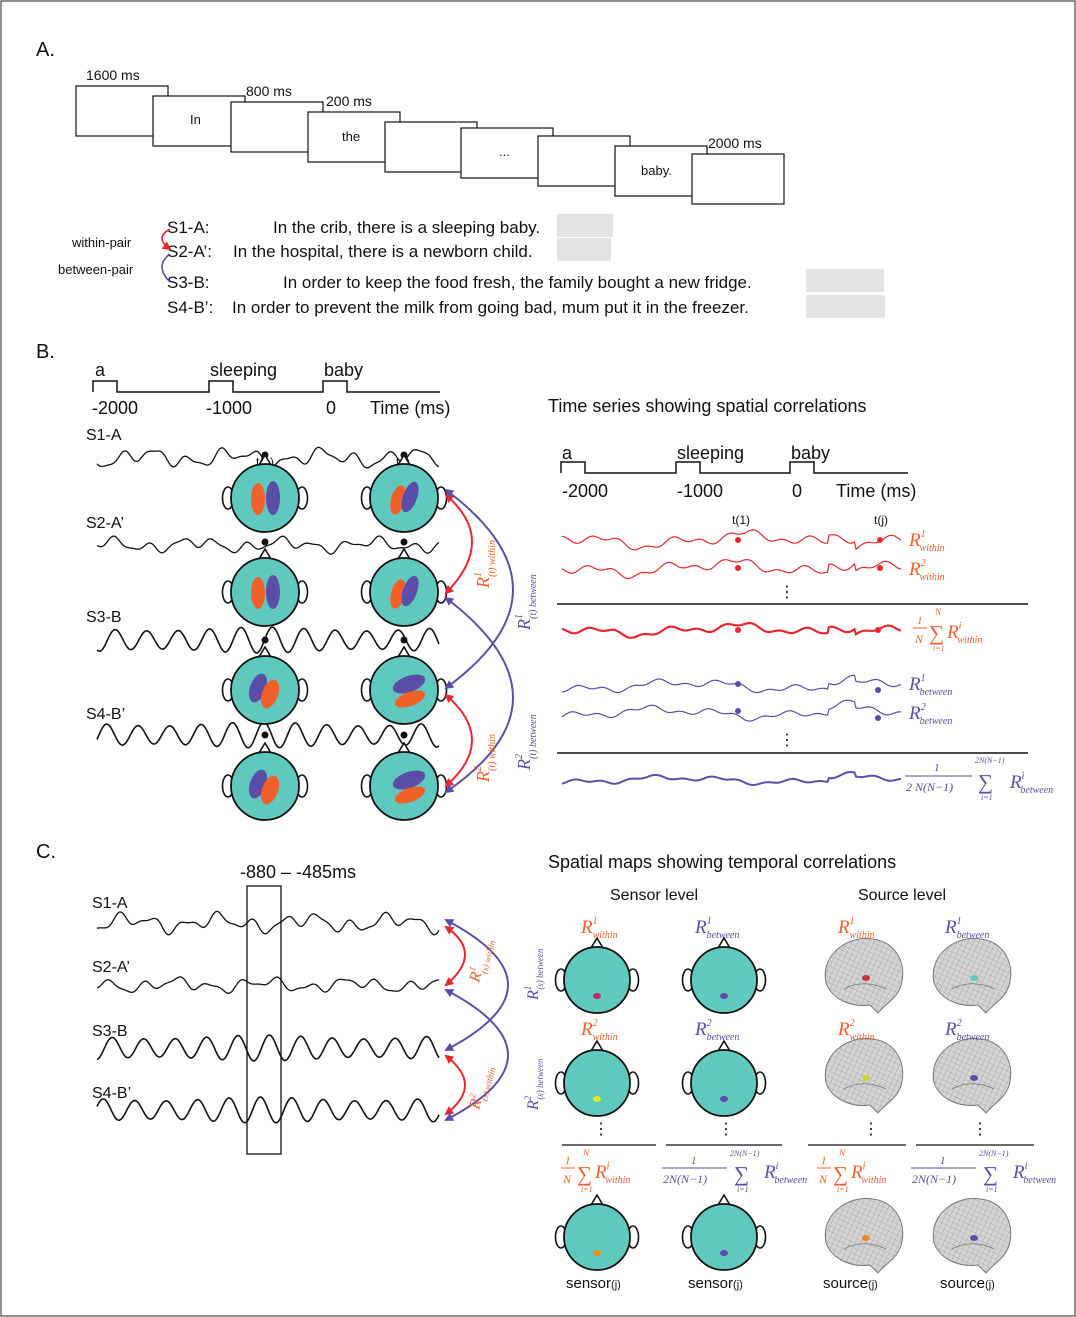  What do you see at coordinates (104, 617) in the screenshot?
I see `signal-label-s3: S3-B` at bounding box center [104, 617].